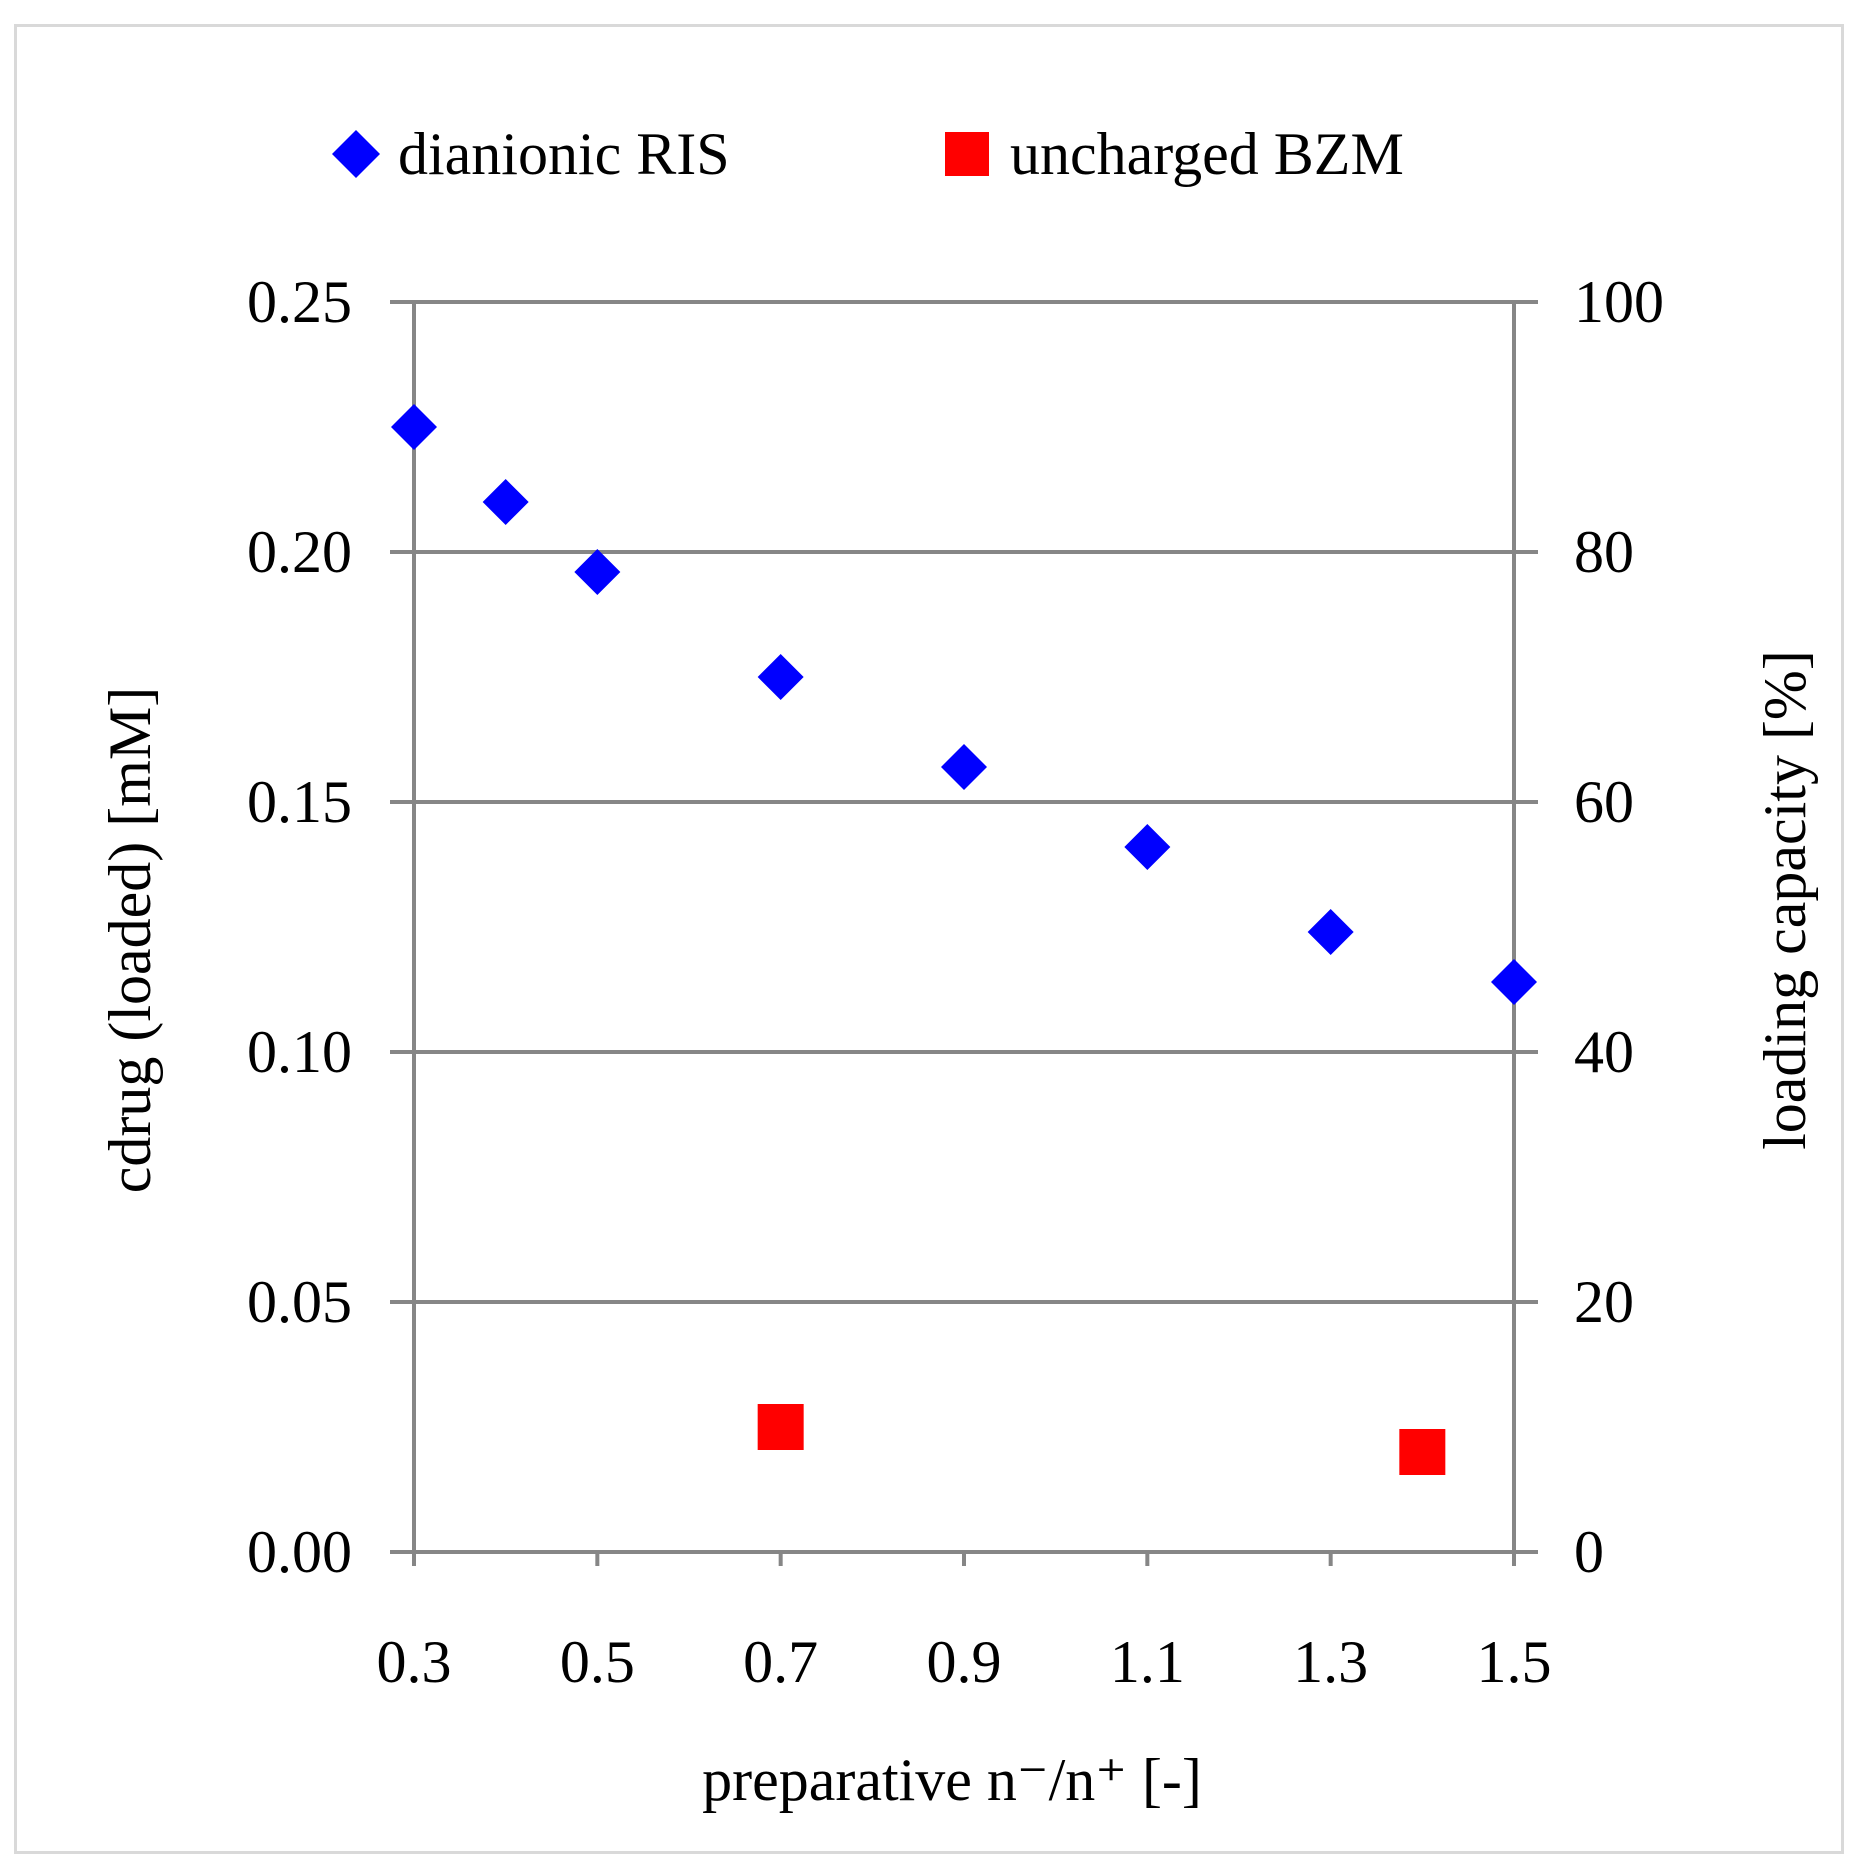 Image resolution: width=1864 pixels, height=1871 pixels. Describe the element at coordinates (356, 154) in the screenshot. I see `legend-marker-dianionic-ris` at that location.